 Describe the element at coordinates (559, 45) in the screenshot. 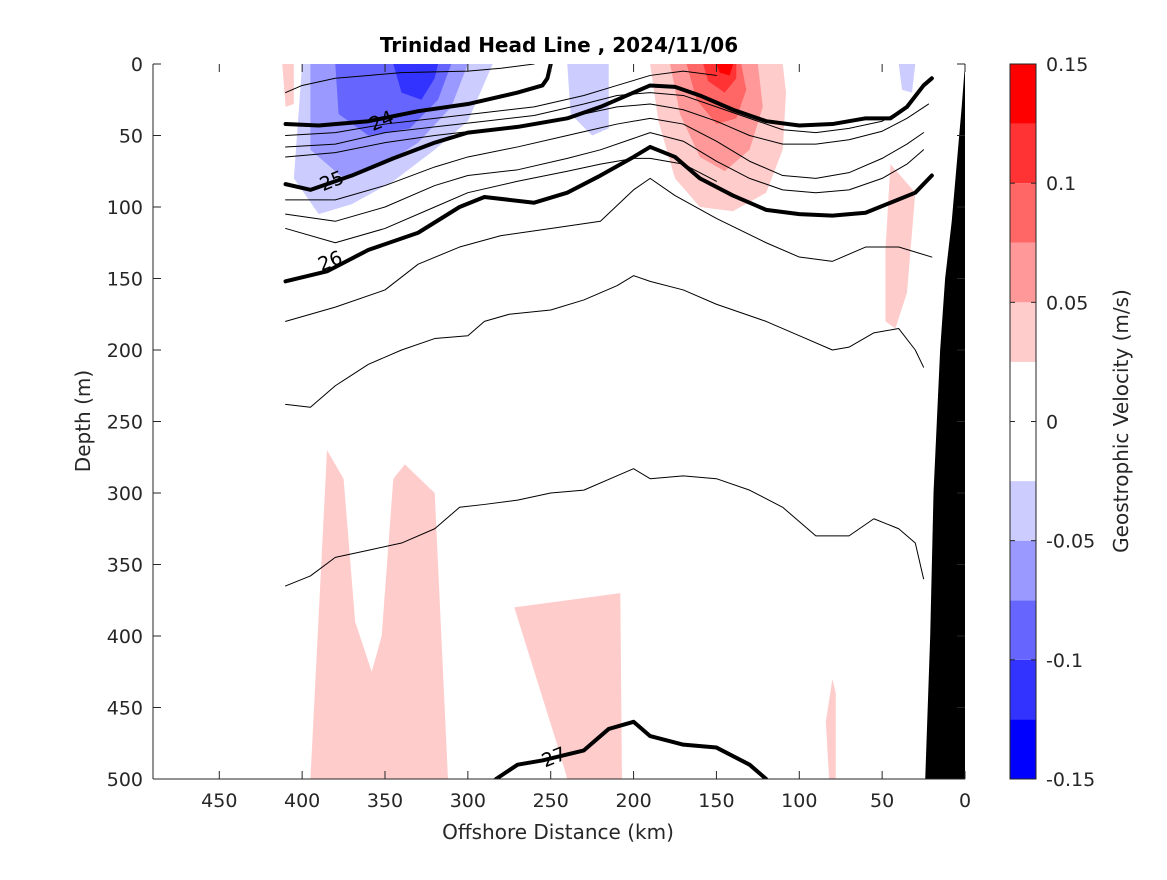

I see `chart-title: Trinidad Head Line , 2024/11/06` at that location.